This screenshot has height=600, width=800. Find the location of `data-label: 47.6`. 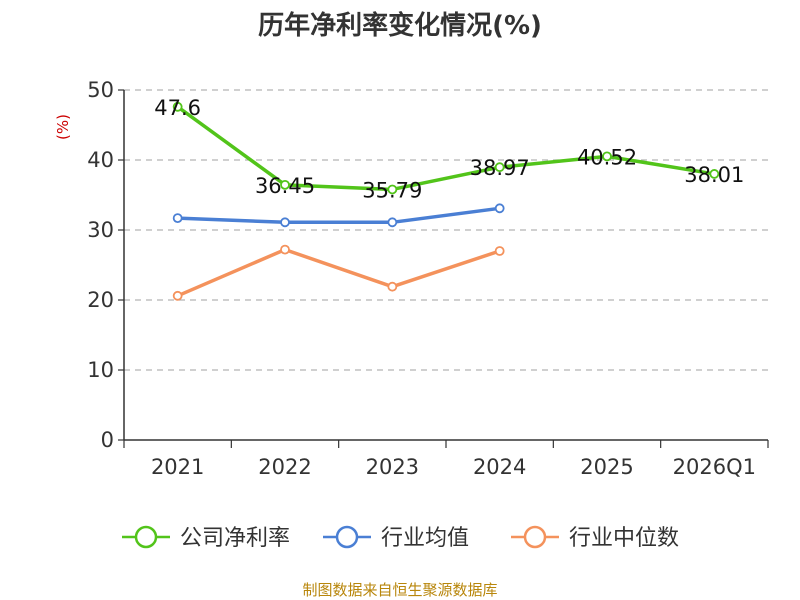

data-label: 47.6 is located at coordinates (177, 108).